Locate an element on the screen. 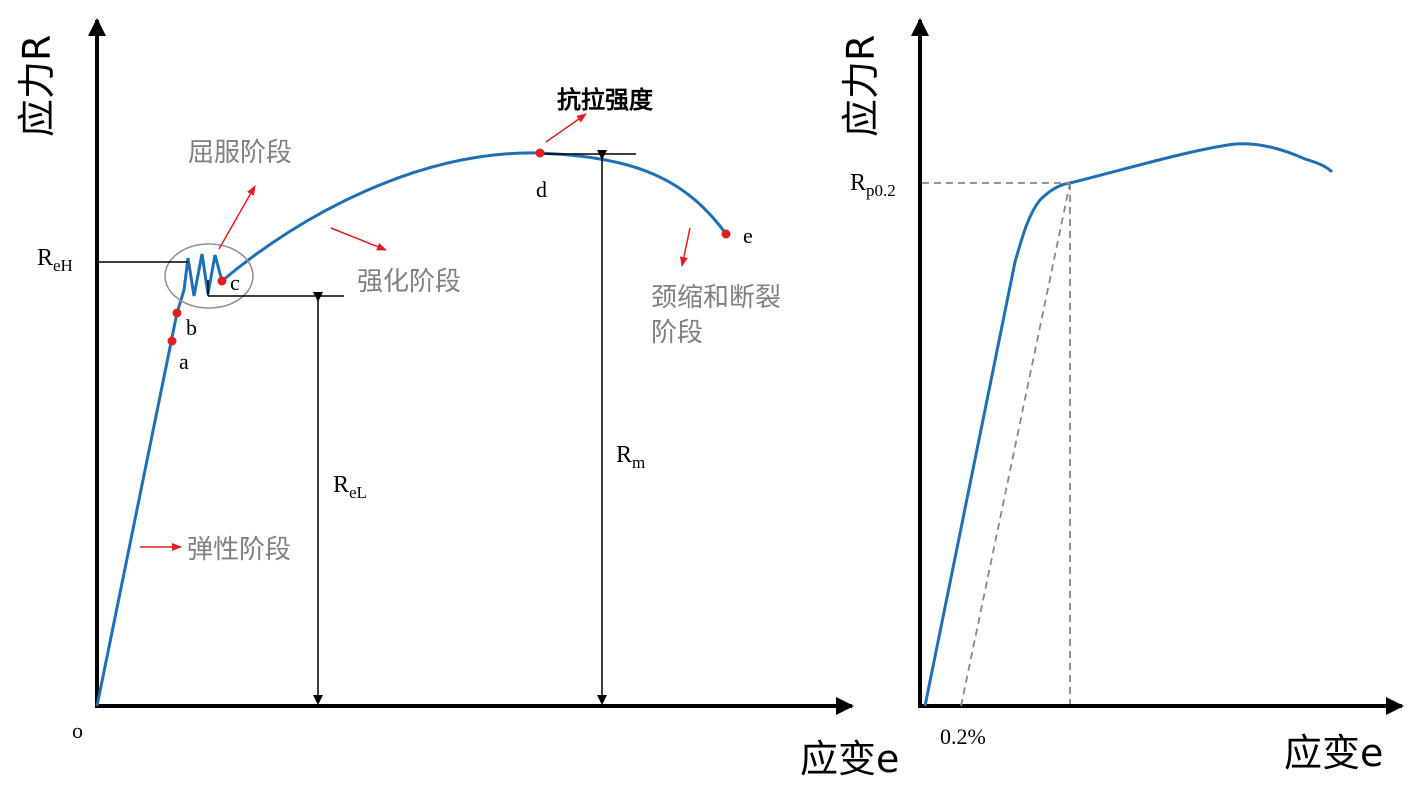 The height and width of the screenshot is (801, 1422). tensile-strength-label: 抗拉强度 is located at coordinates (605, 100).